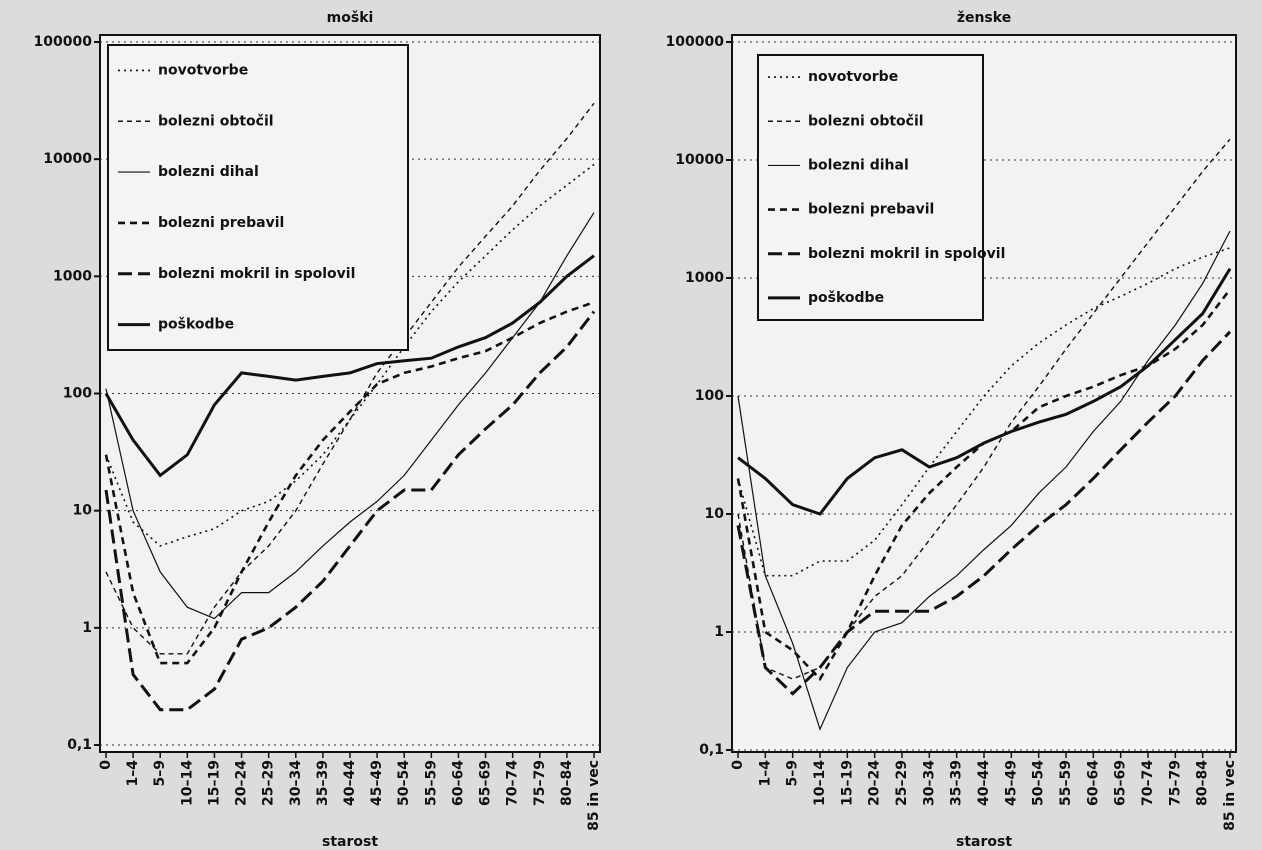 This screenshot has height=850, width=1262. Describe the element at coordinates (984, 18) in the screenshot. I see `chart-title: ženske` at that location.